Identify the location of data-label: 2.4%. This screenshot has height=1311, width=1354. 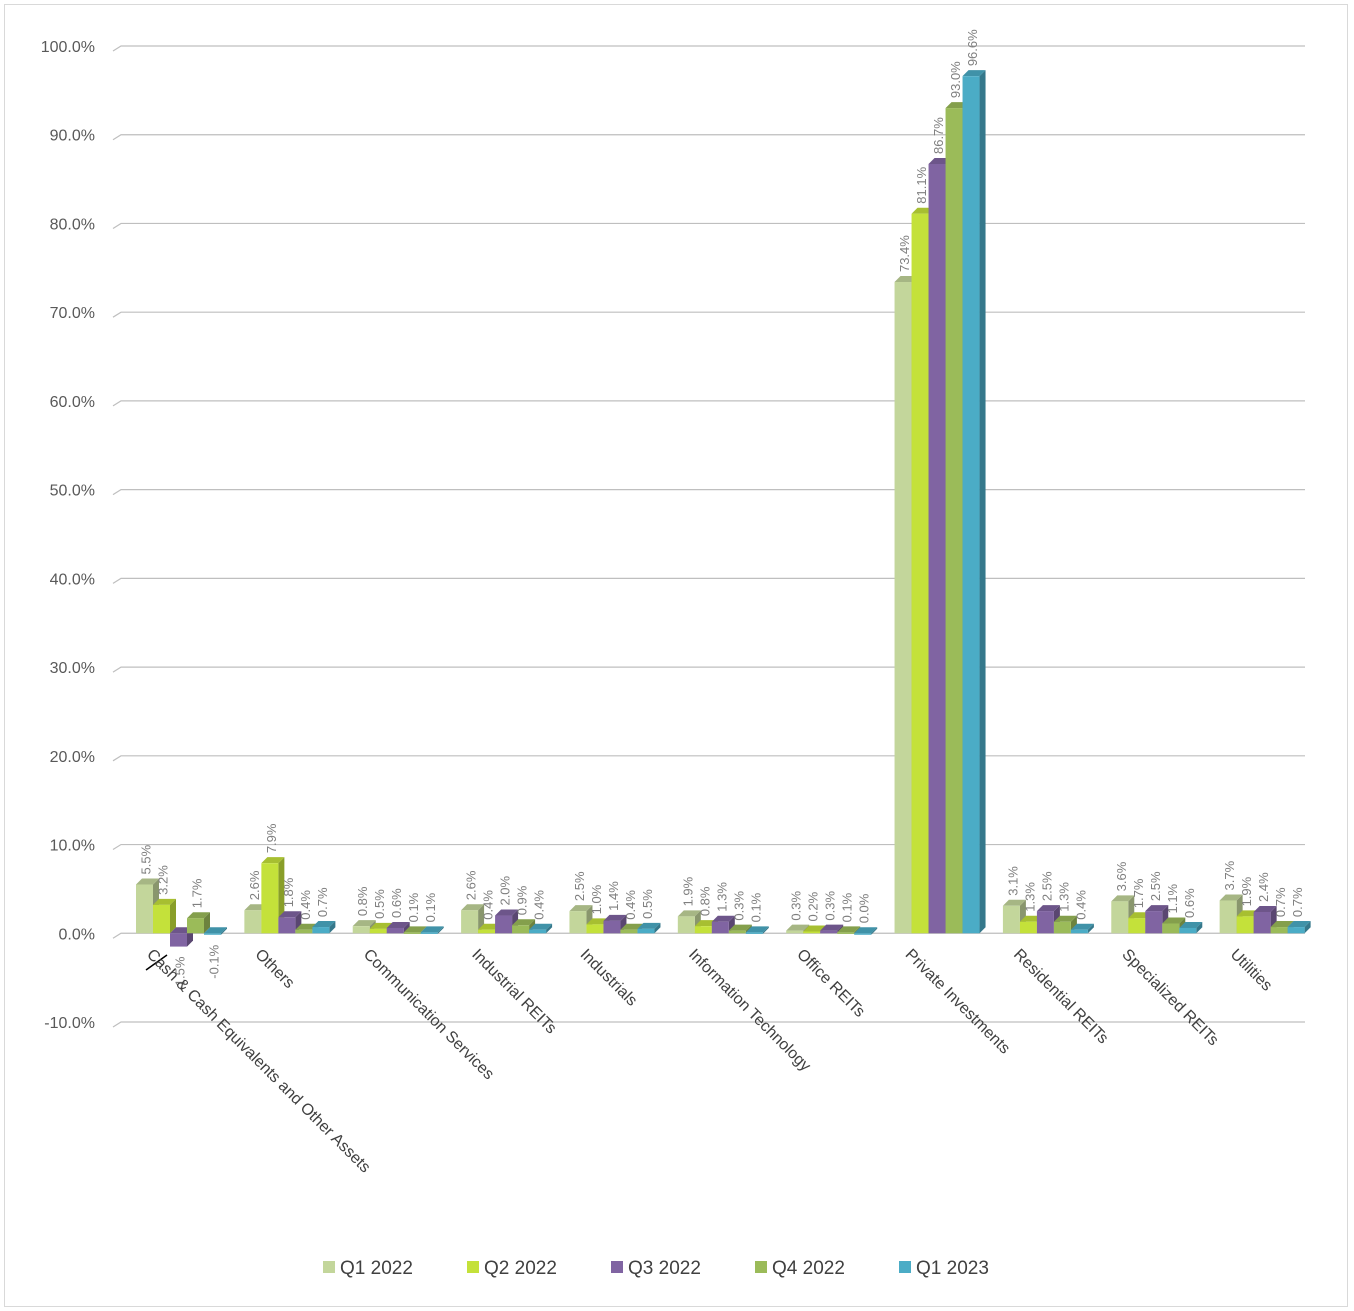
(1263, 887).